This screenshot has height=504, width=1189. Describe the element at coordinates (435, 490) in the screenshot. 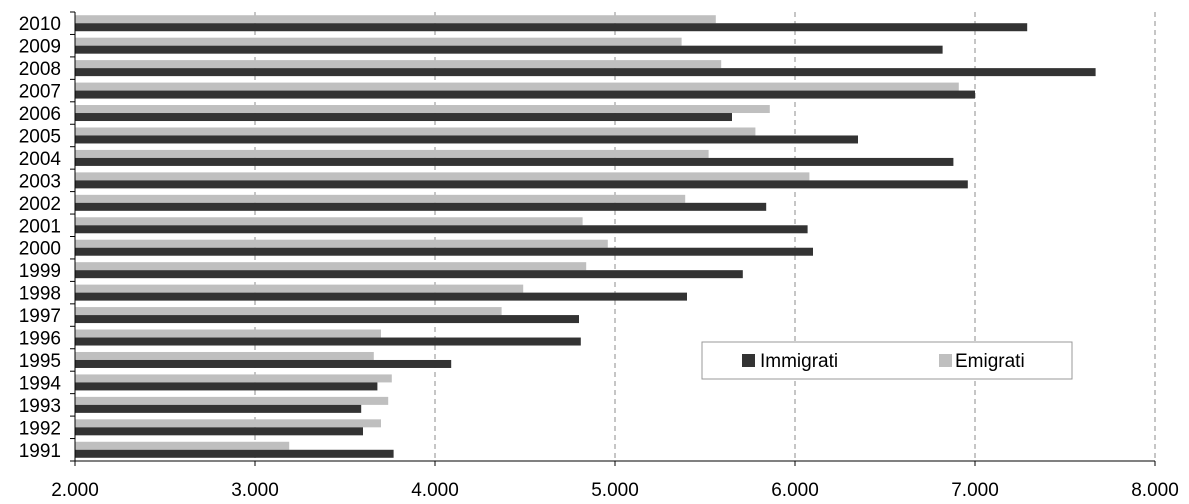

I see `x-tick-label: 4.000` at that location.